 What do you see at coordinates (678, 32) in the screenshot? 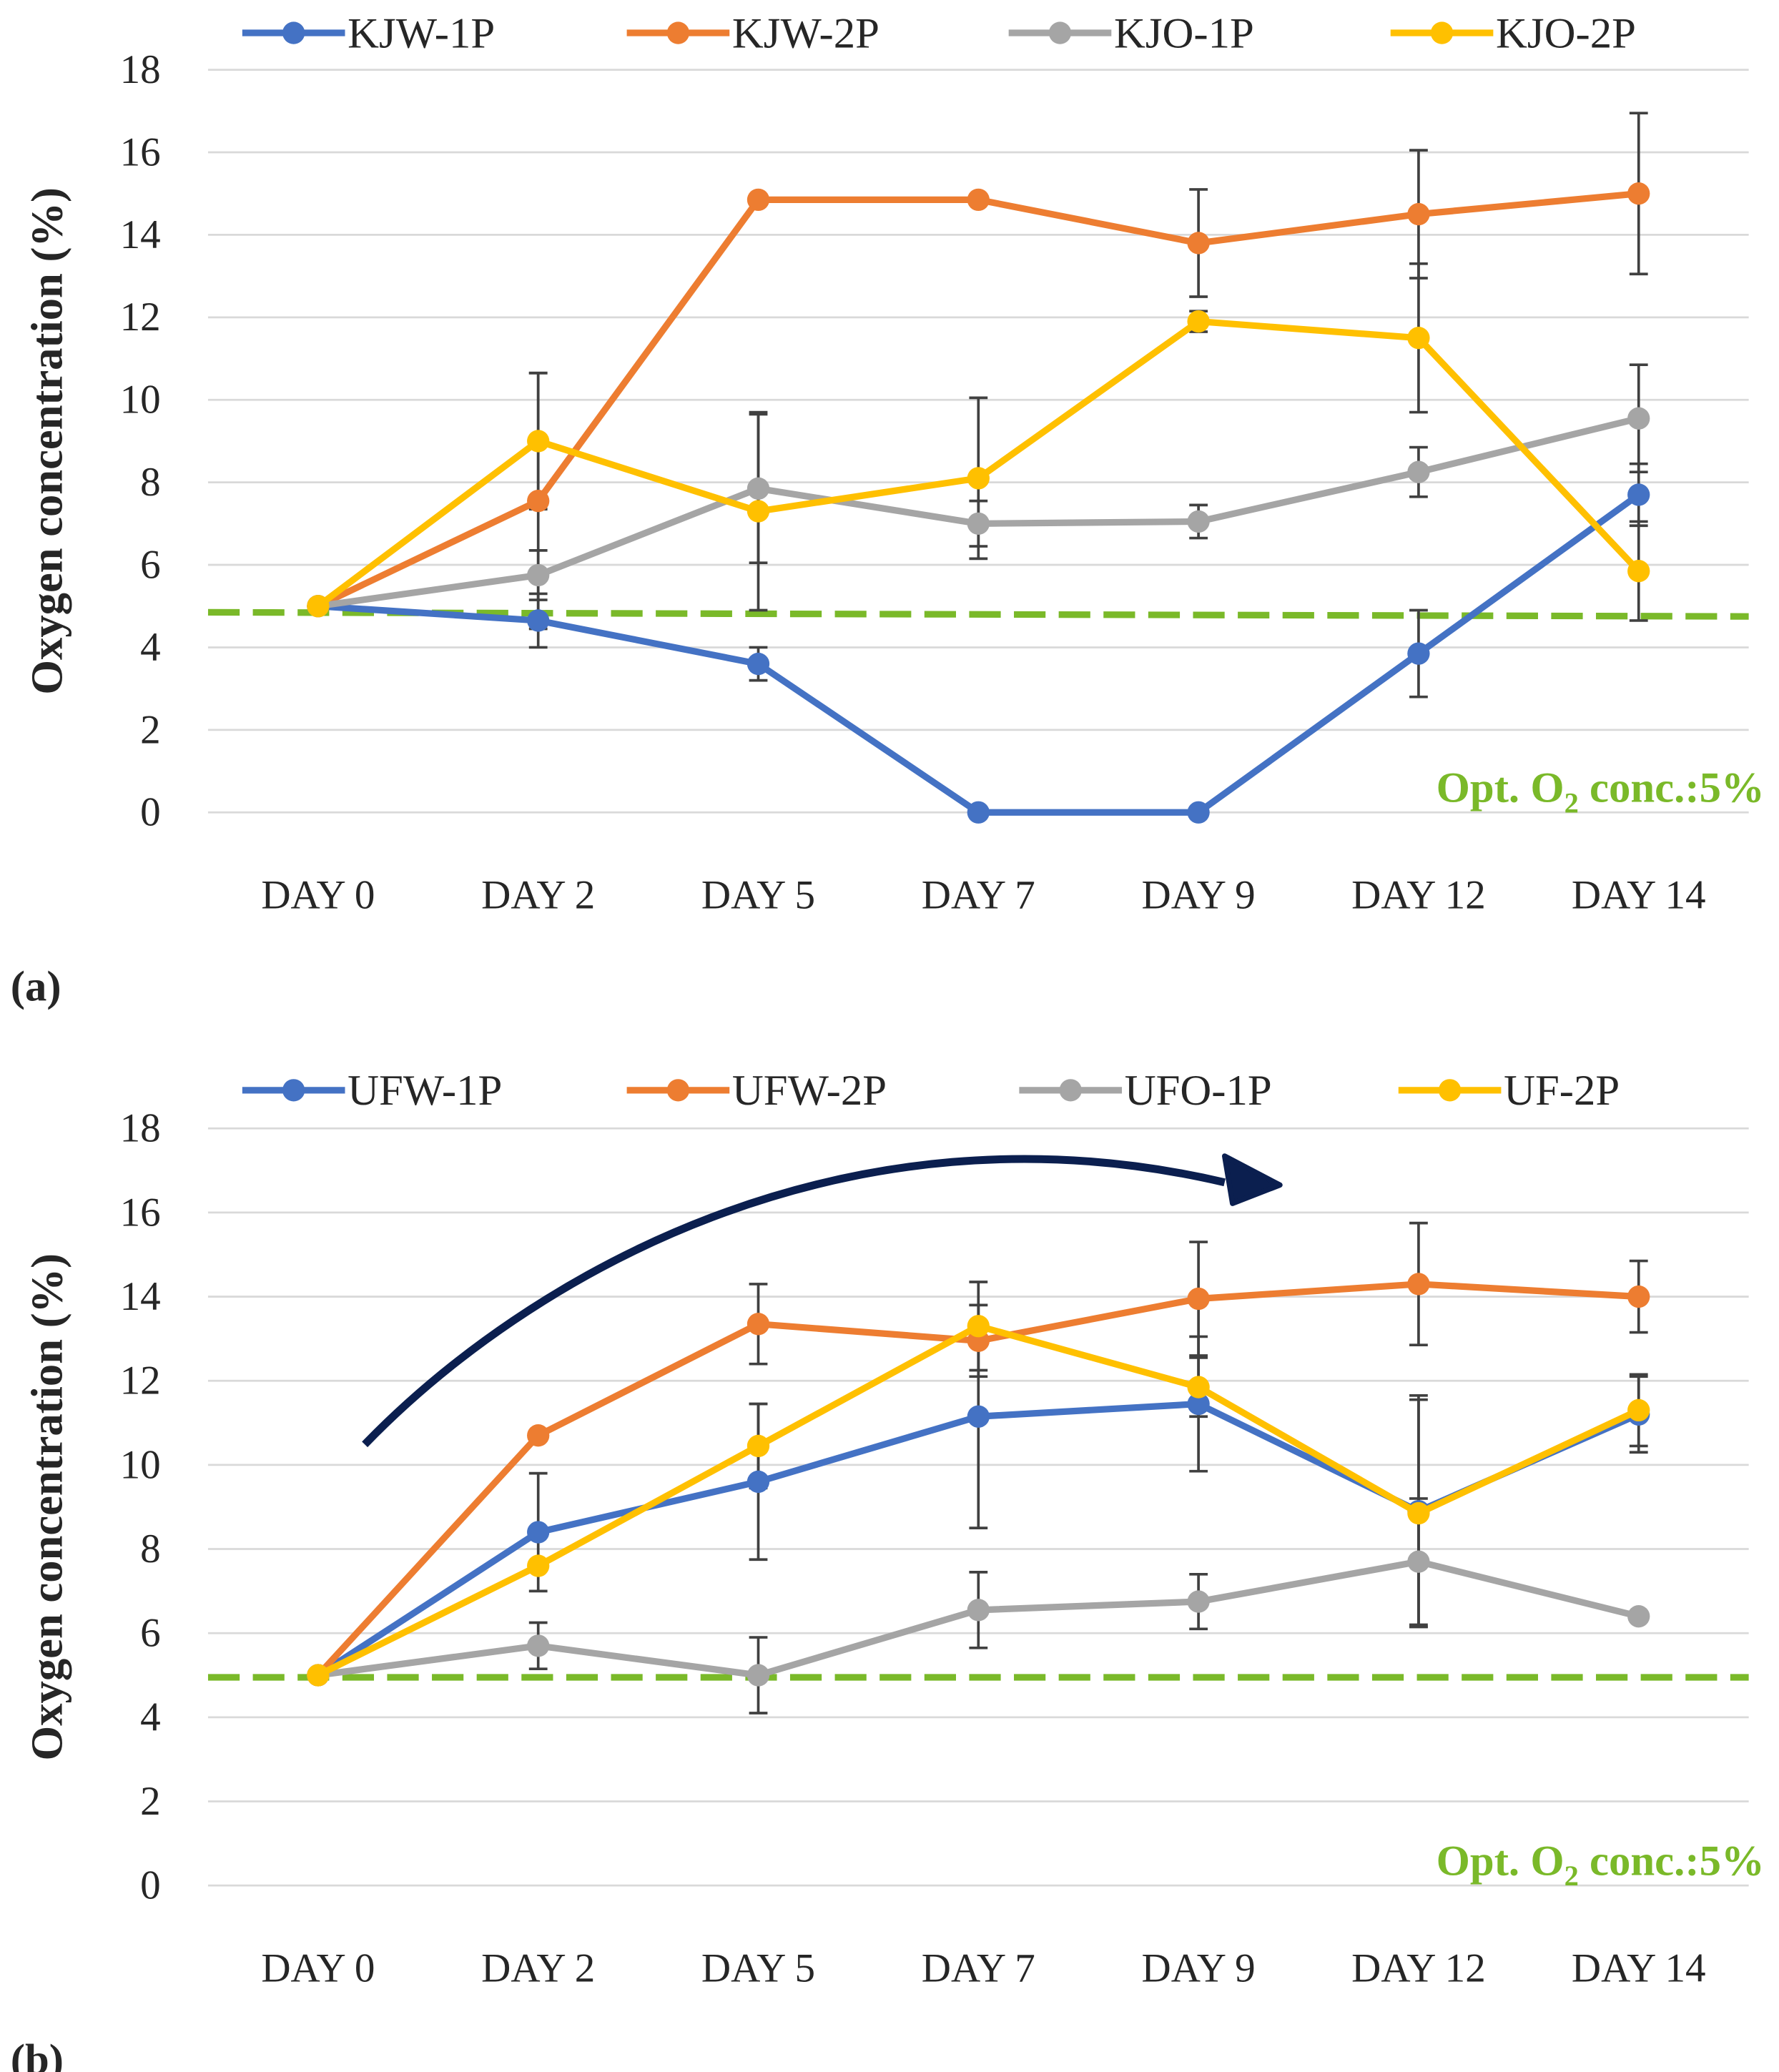
I see `legend-marker-KJW-2P` at bounding box center [678, 32].